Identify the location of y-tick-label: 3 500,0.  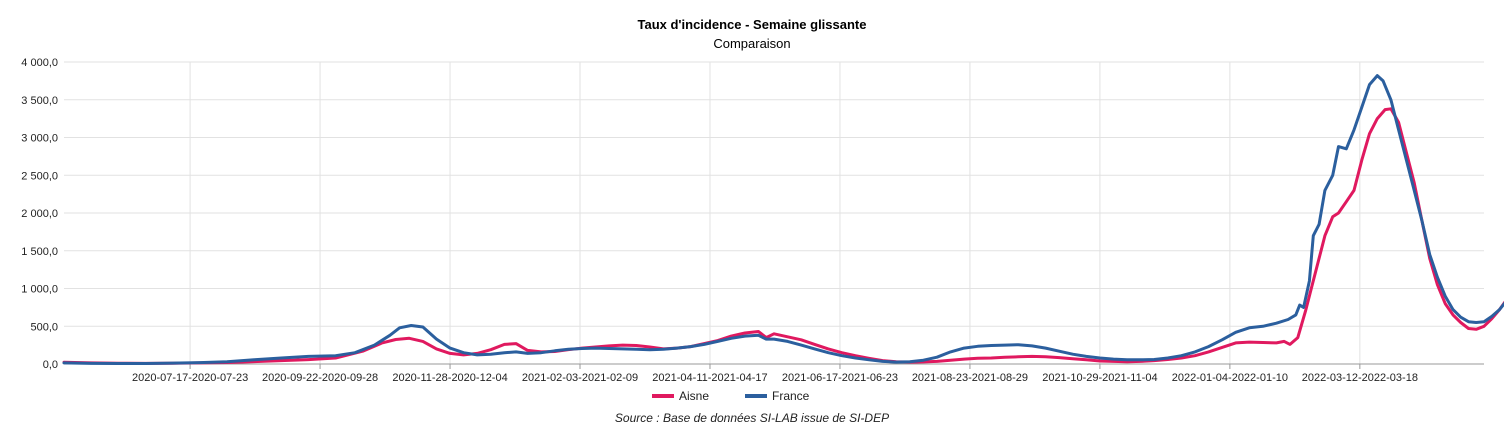
(39, 101).